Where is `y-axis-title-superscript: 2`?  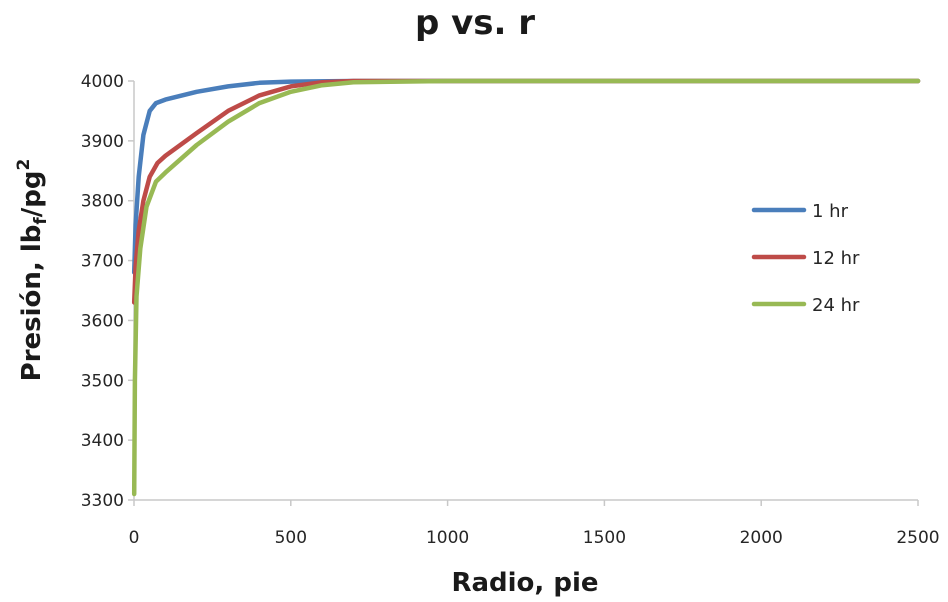 y-axis-title-superscript: 2 is located at coordinates (24, 165).